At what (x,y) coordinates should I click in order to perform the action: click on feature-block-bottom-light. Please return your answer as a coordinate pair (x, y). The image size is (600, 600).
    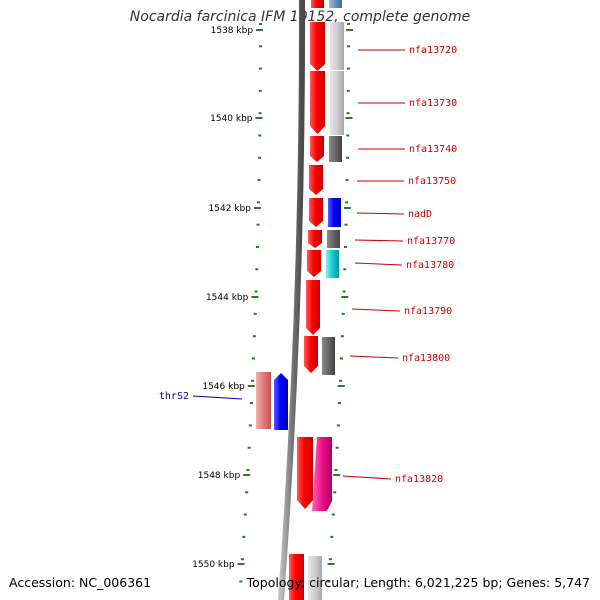
    Looking at the image, I should click on (315, 578).